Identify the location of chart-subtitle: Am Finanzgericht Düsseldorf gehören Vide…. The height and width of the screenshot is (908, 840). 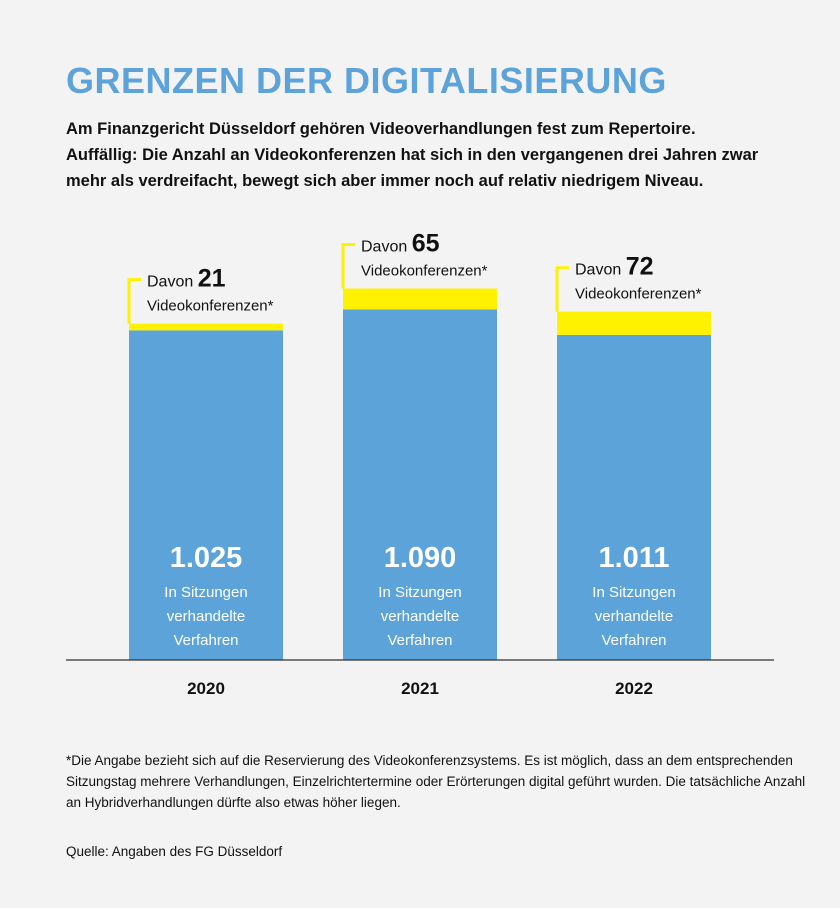
(426, 155).